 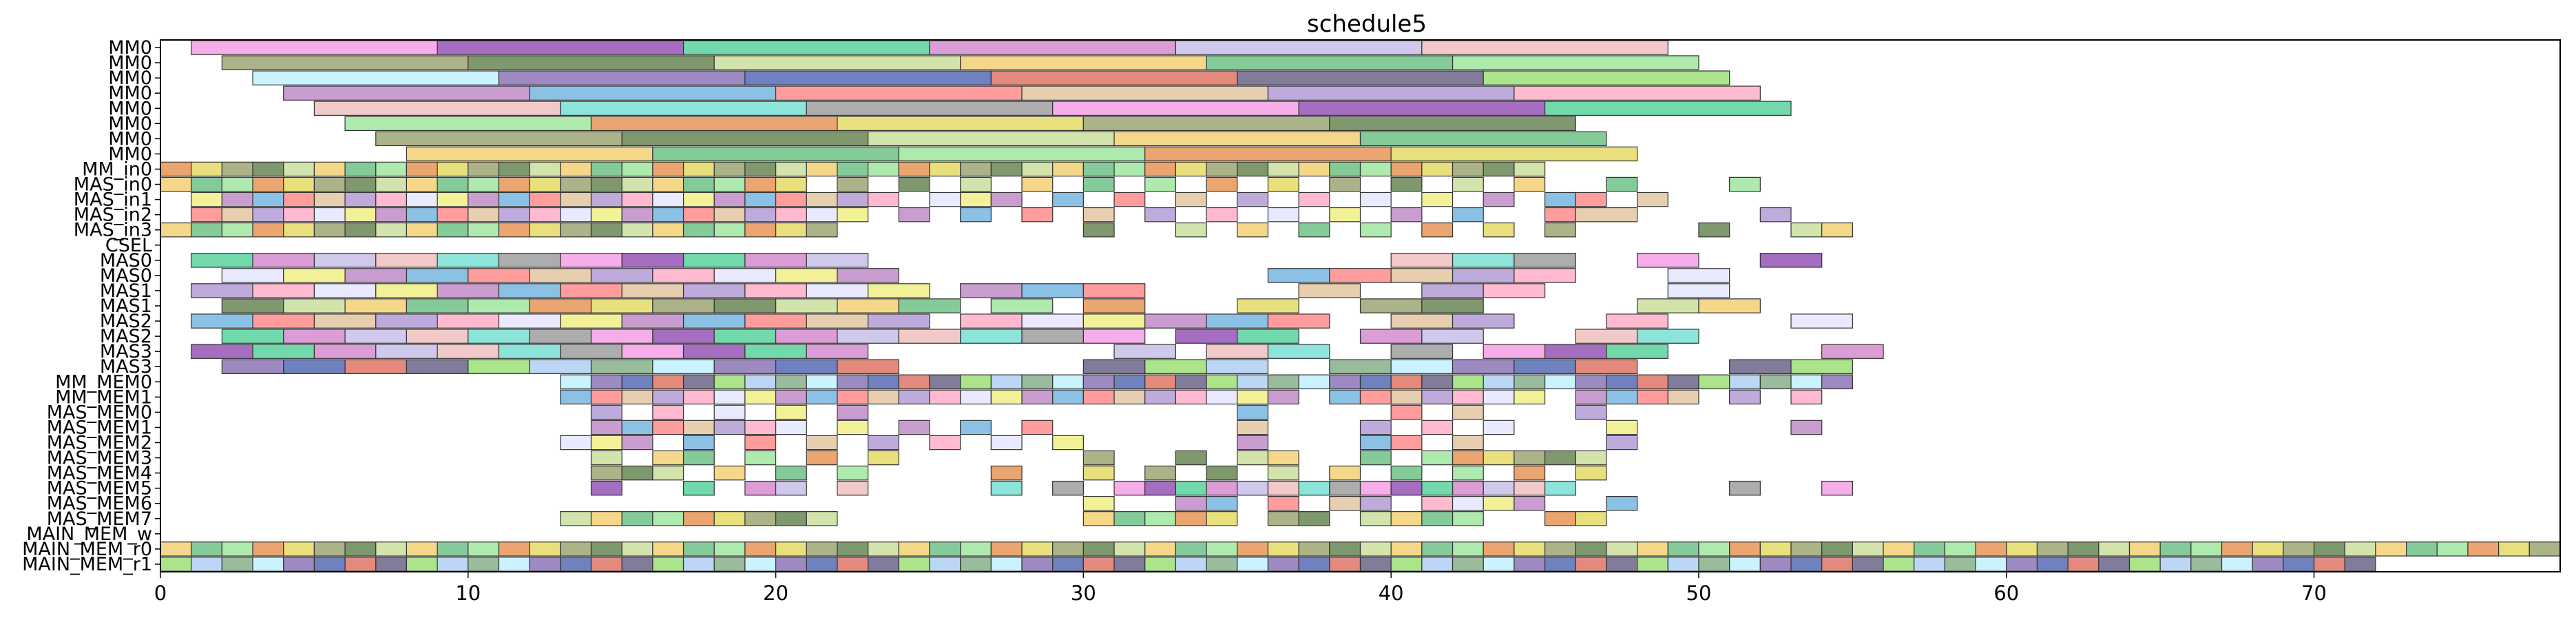 I want to click on y-tick-label: MAIN_MEM_r1, so click(x=87, y=564).